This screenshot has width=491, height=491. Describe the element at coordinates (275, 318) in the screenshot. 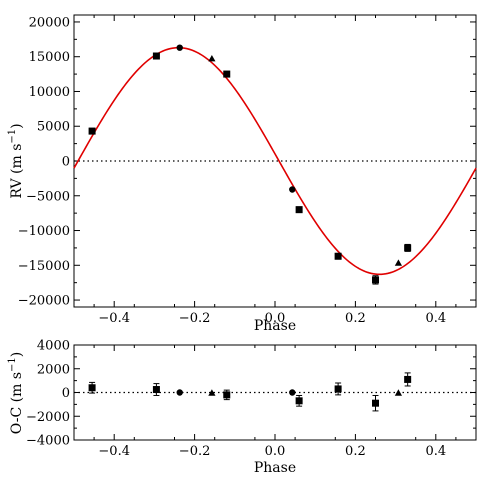

I see `rv-x-tick-label: 0.0` at that location.